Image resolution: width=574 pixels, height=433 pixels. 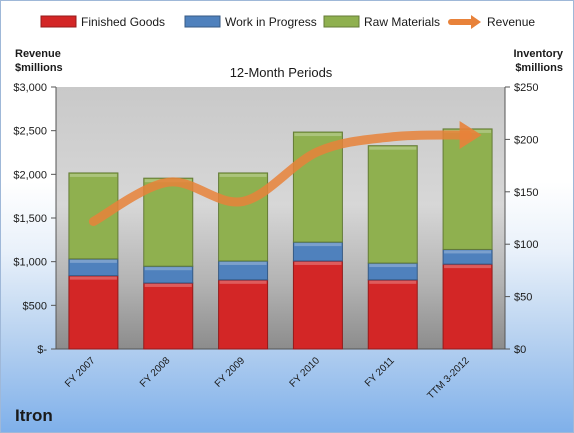 What do you see at coordinates (511, 22) in the screenshot?
I see `legend-label-revenue: Revenue` at bounding box center [511, 22].